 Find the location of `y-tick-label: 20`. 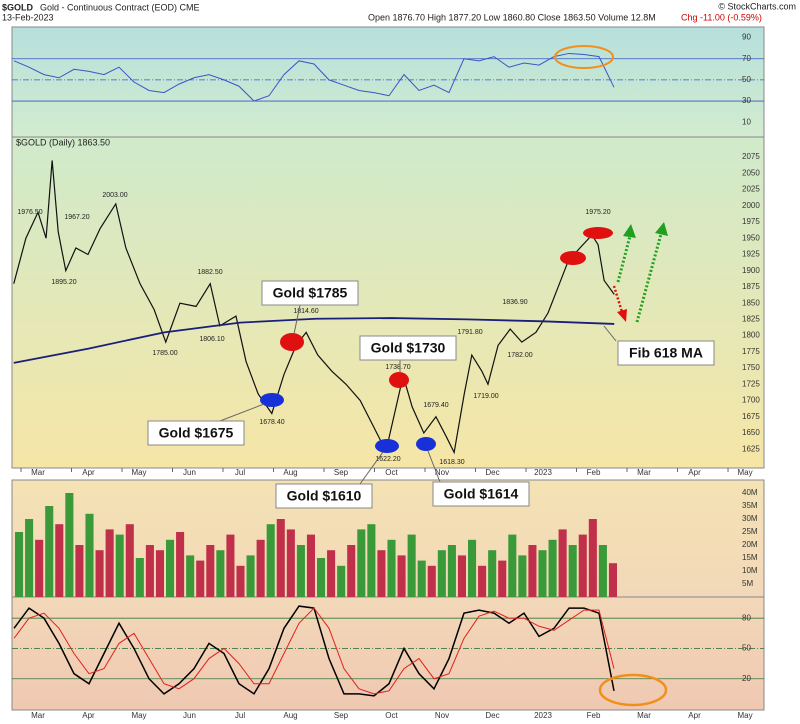

y-tick-label: 20 is located at coordinates (746, 678).